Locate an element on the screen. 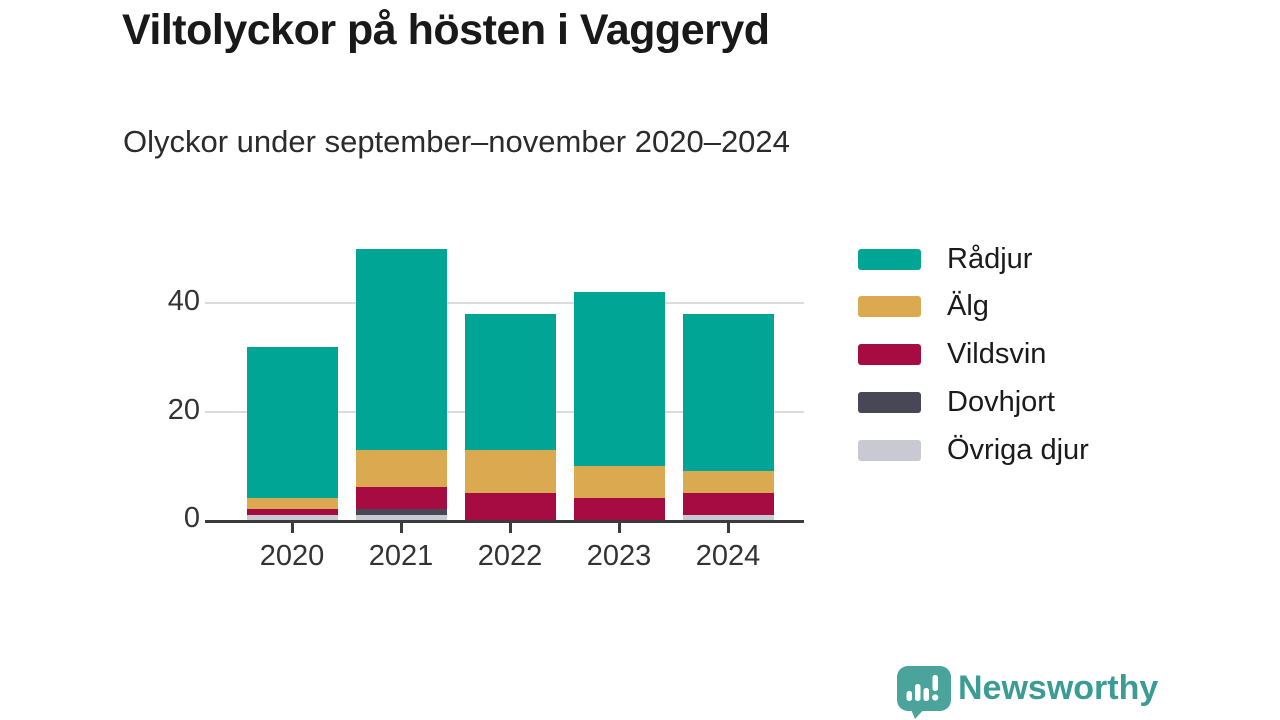 This screenshot has width=1280, height=720. x-axis-line is located at coordinates (504, 521).